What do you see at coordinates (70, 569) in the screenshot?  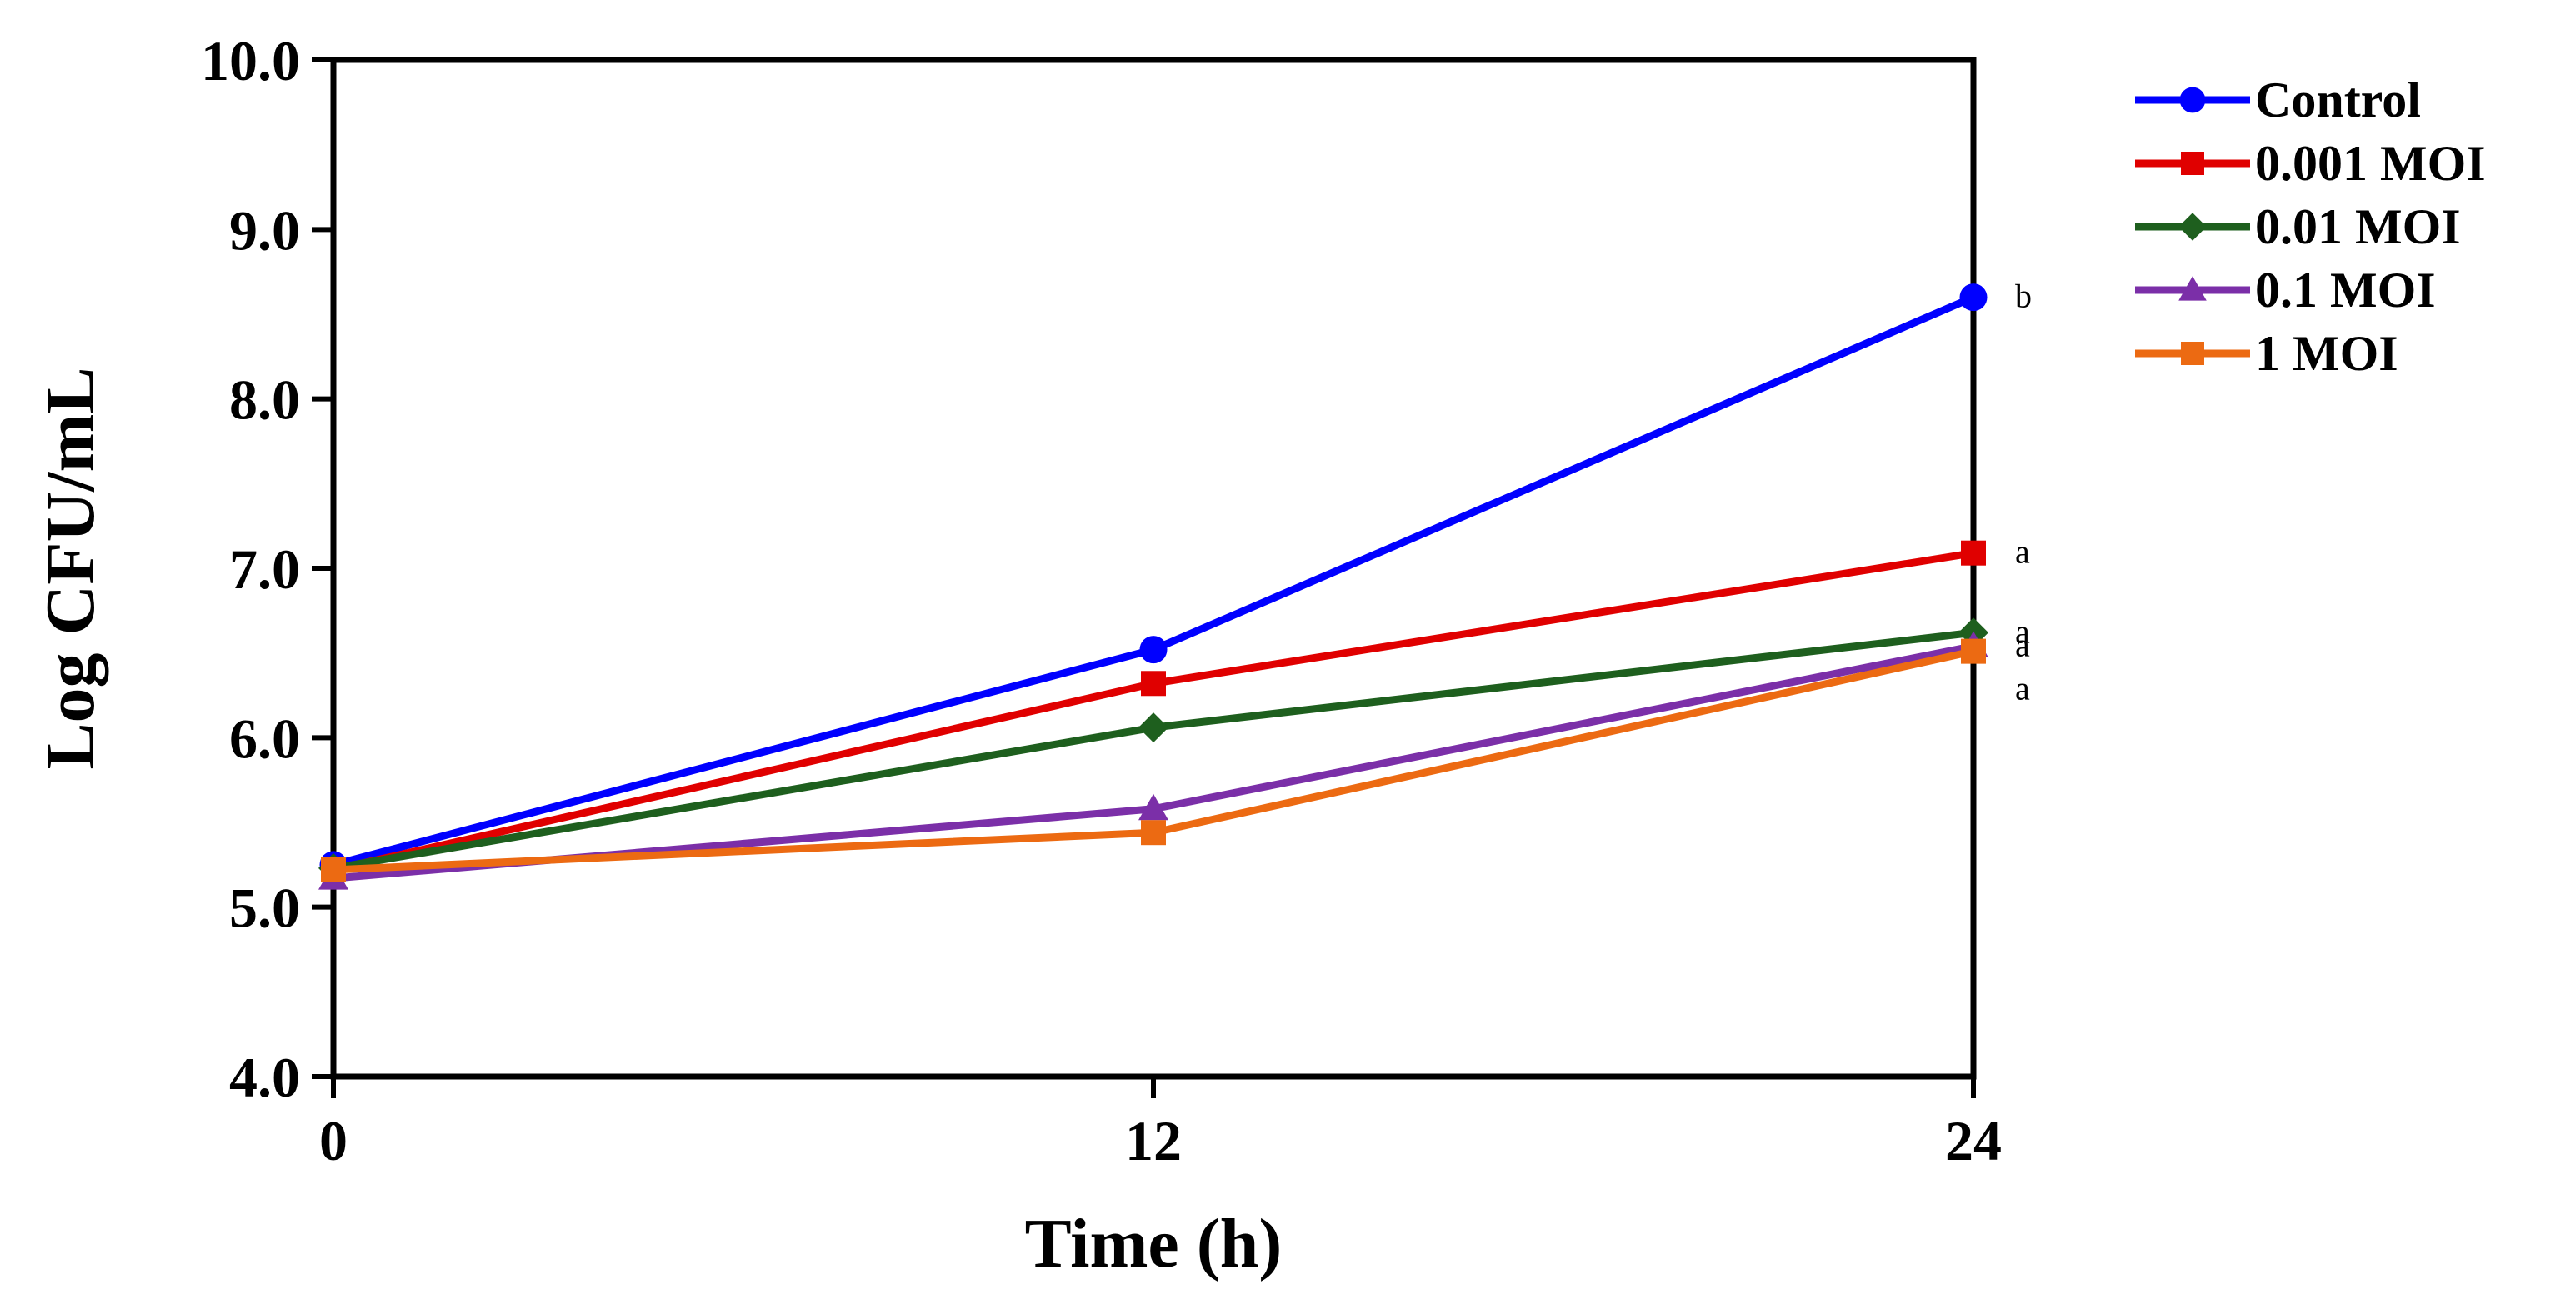 I see `y-axis-title: Log CFU/mL` at bounding box center [70, 569].